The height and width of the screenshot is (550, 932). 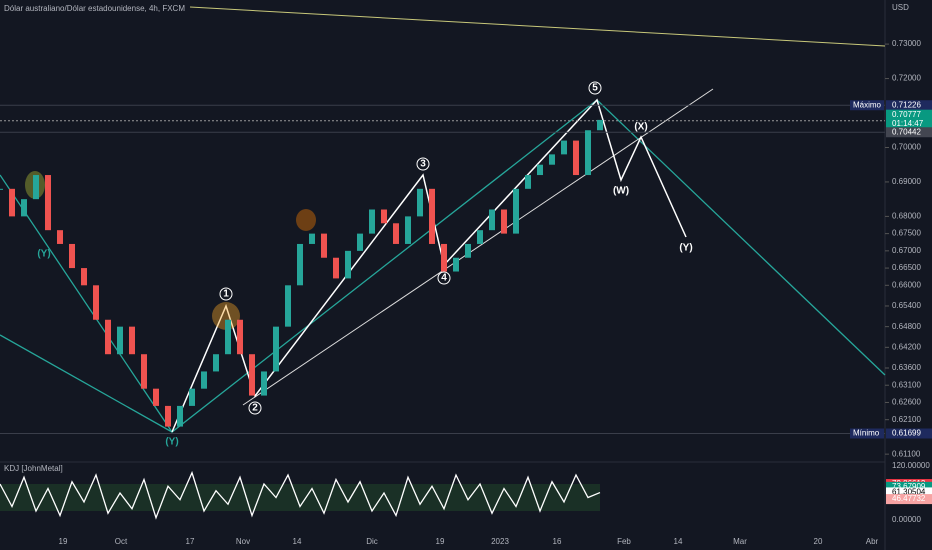 What do you see at coordinates (906, 114) in the screenshot?
I see `price-tag: 0.70777` at bounding box center [906, 114].